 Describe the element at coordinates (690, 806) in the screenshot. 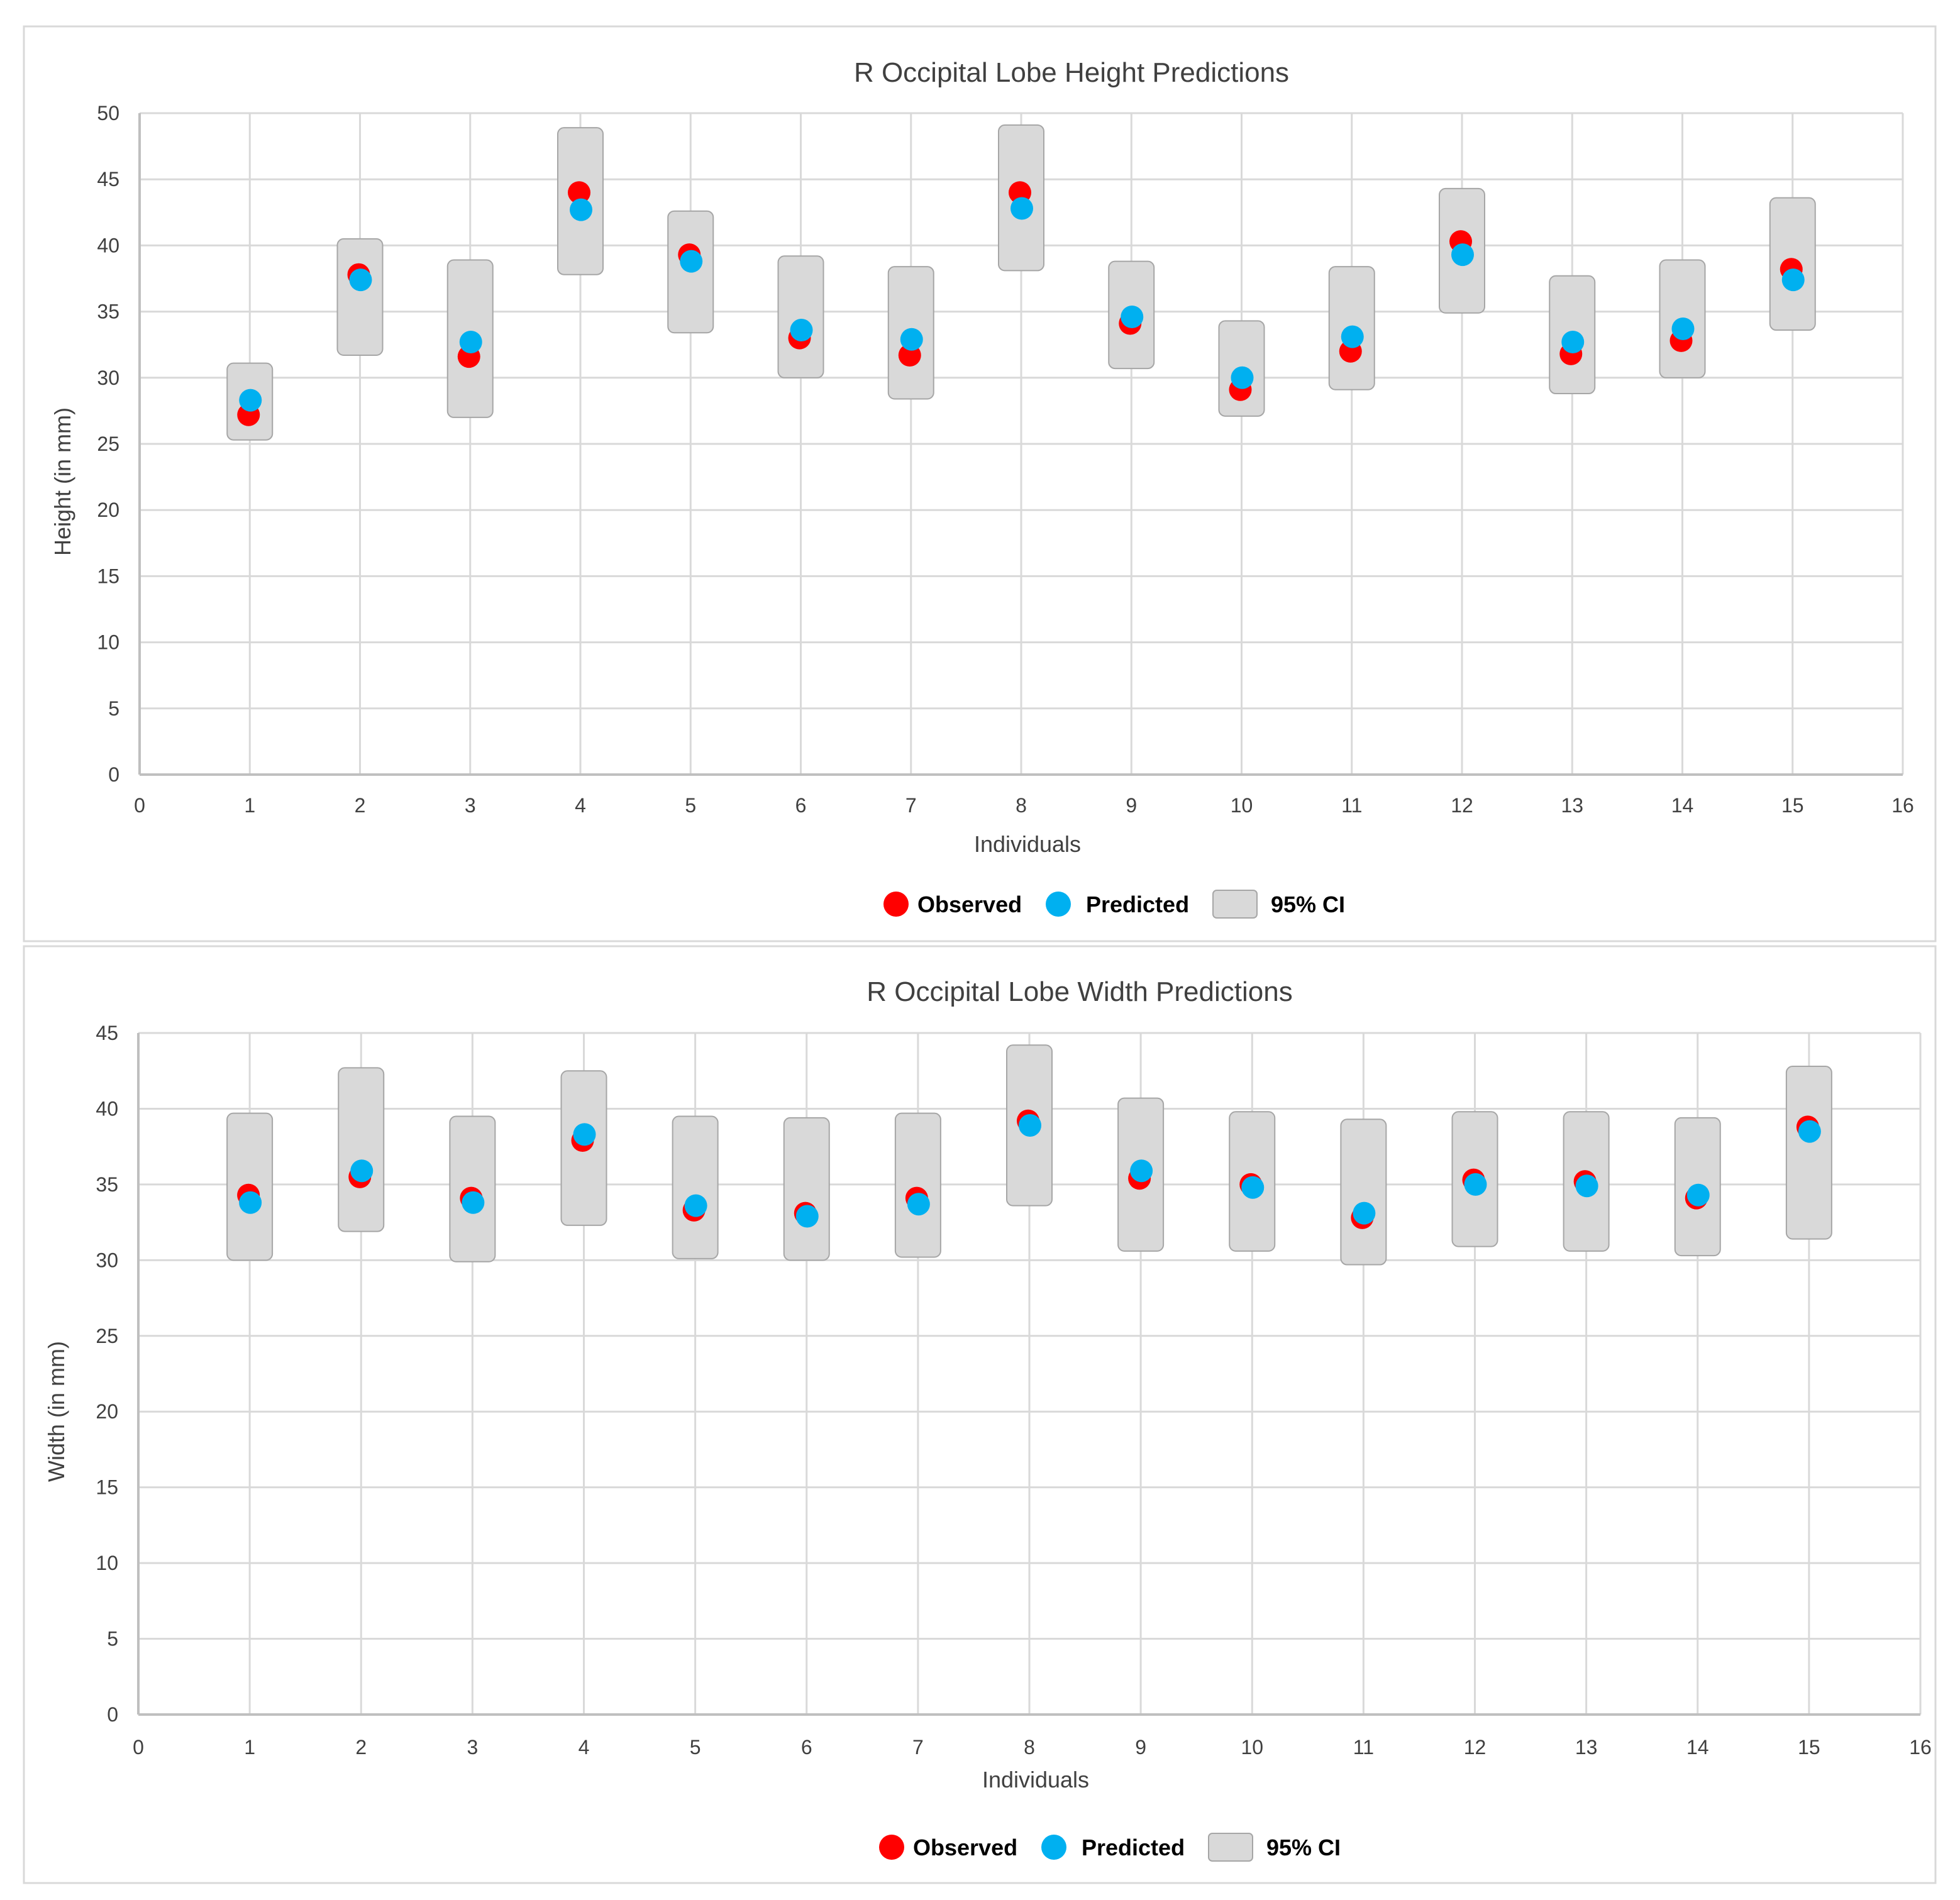

I see `height-x-tick-label: 5` at that location.